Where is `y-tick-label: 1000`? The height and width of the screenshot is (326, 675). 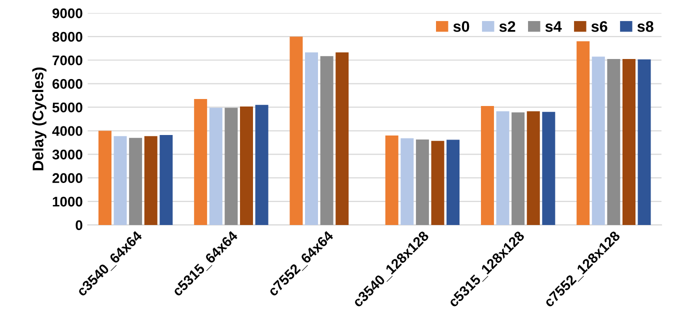 y-tick-label: 1000 is located at coordinates (67, 201).